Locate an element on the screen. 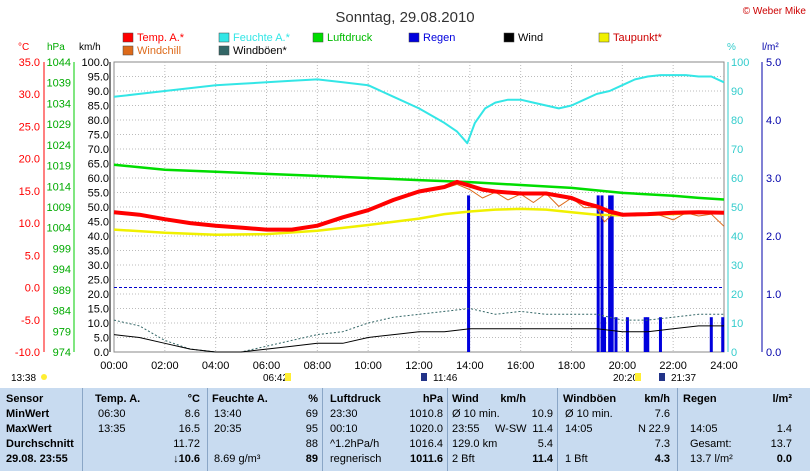 The image size is (810, 471). stats-cell: Ø 10 min. is located at coordinates (589, 414).